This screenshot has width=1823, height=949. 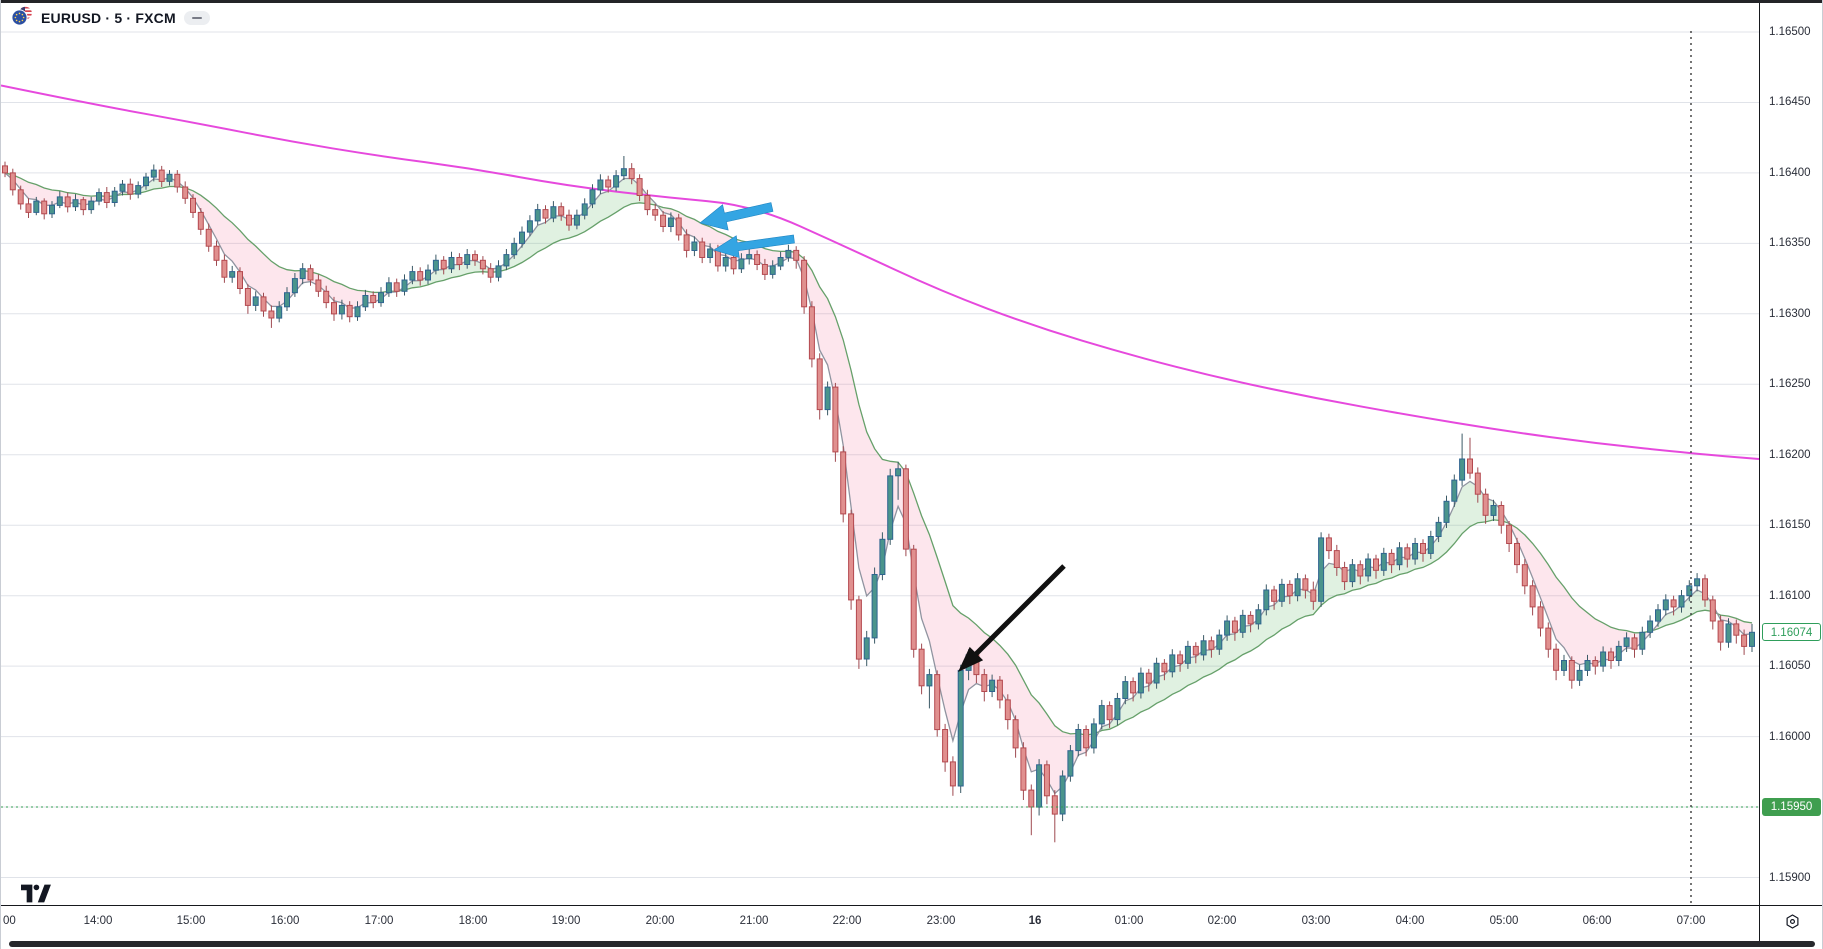 I want to click on tradingview-logo, so click(x=36, y=893).